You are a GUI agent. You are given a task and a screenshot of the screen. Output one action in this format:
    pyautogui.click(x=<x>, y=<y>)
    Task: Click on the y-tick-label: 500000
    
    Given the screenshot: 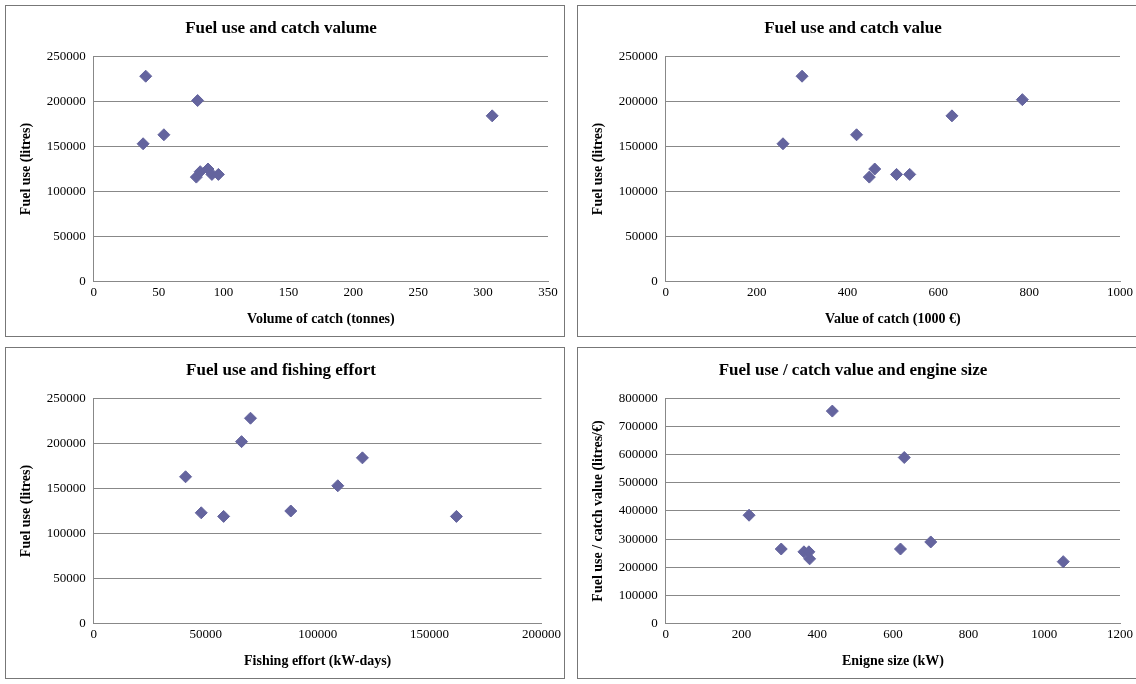 What is the action you would take?
    pyautogui.click(x=638, y=482)
    